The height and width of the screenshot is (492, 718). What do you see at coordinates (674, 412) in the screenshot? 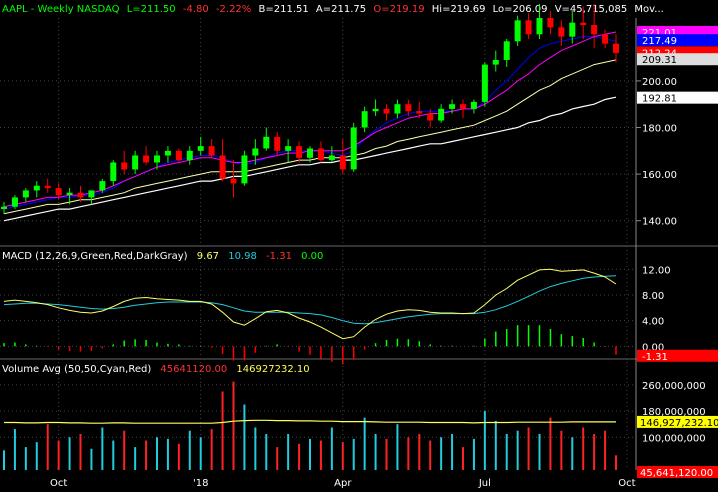
I see `volume-tick-label: 180,000,000` at bounding box center [674, 412].